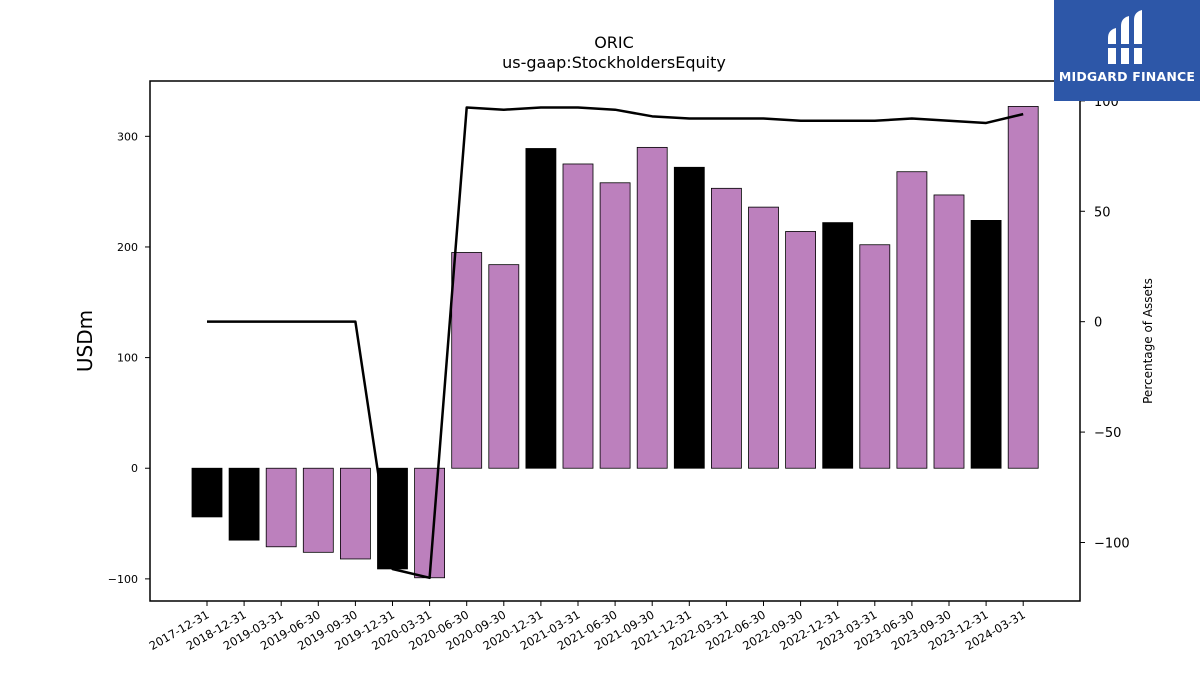 This screenshot has width=1200, height=675. What do you see at coordinates (1098, 323) in the screenshot?
I see `y2-tick-label: 0` at bounding box center [1098, 323].